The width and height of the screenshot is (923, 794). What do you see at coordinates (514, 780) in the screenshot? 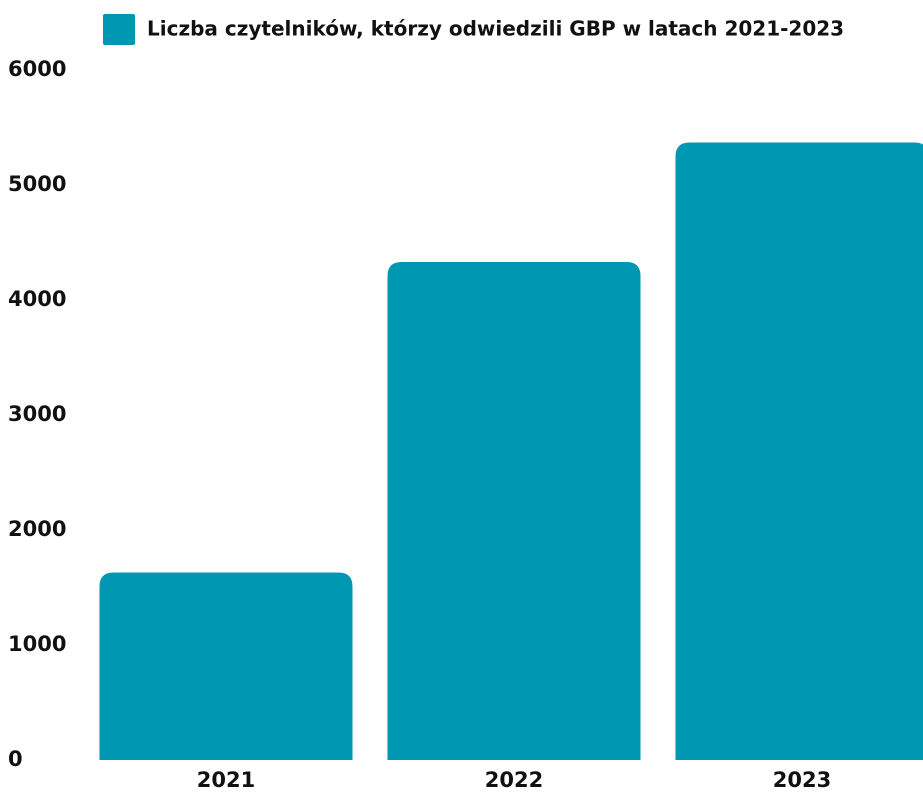
I see `x-tick-label: 2022` at bounding box center [514, 780].